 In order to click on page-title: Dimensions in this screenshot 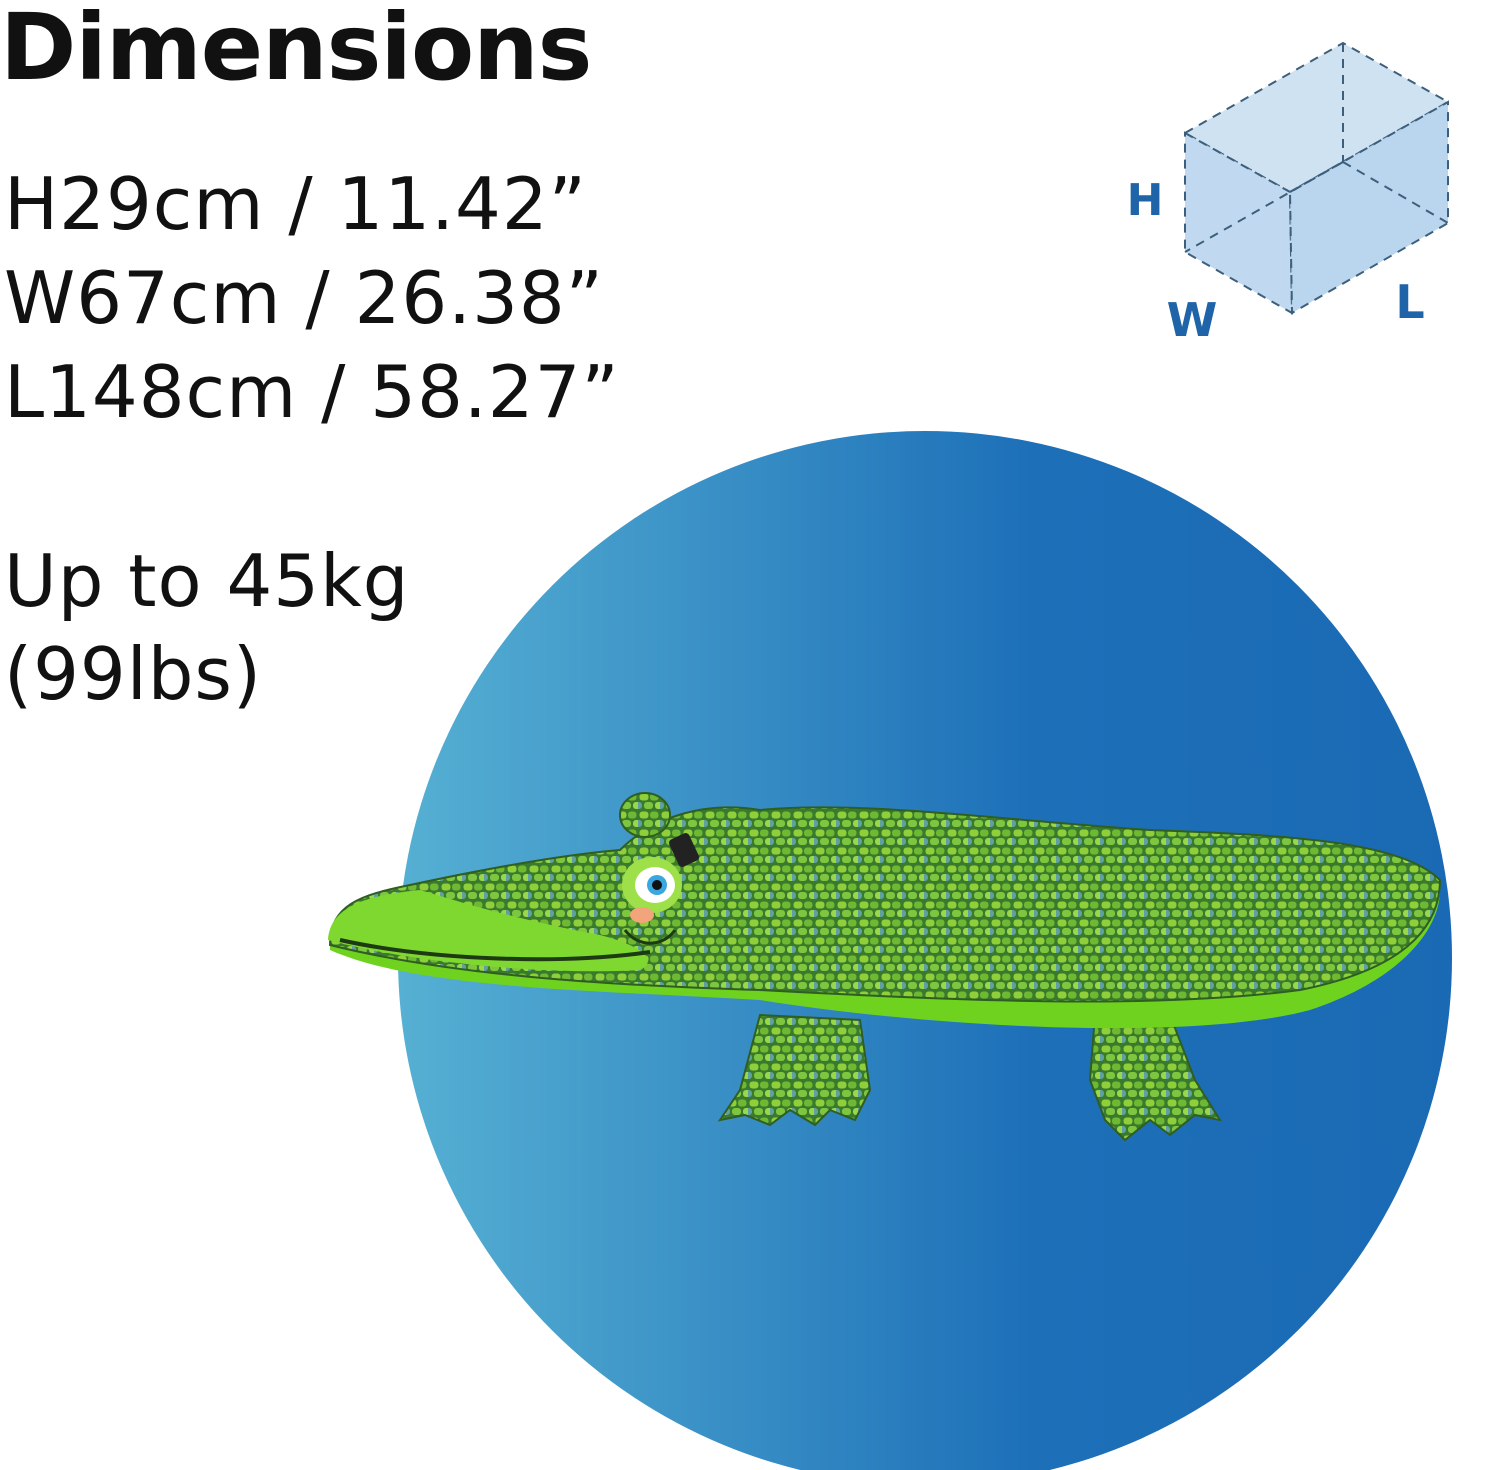, I will do `click(296, 50)`.